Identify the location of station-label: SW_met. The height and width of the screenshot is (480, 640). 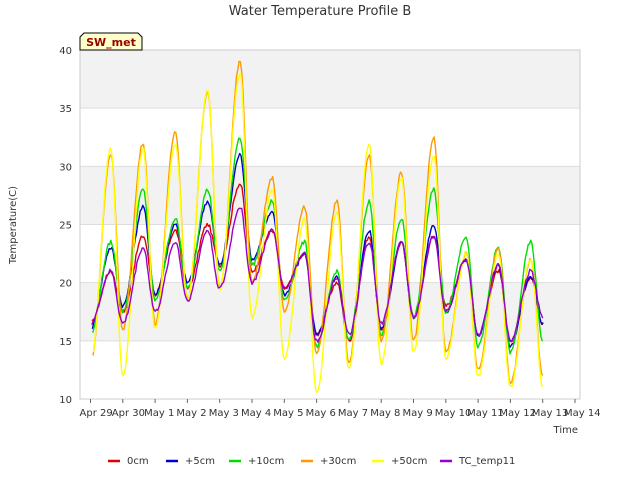
(111, 41).